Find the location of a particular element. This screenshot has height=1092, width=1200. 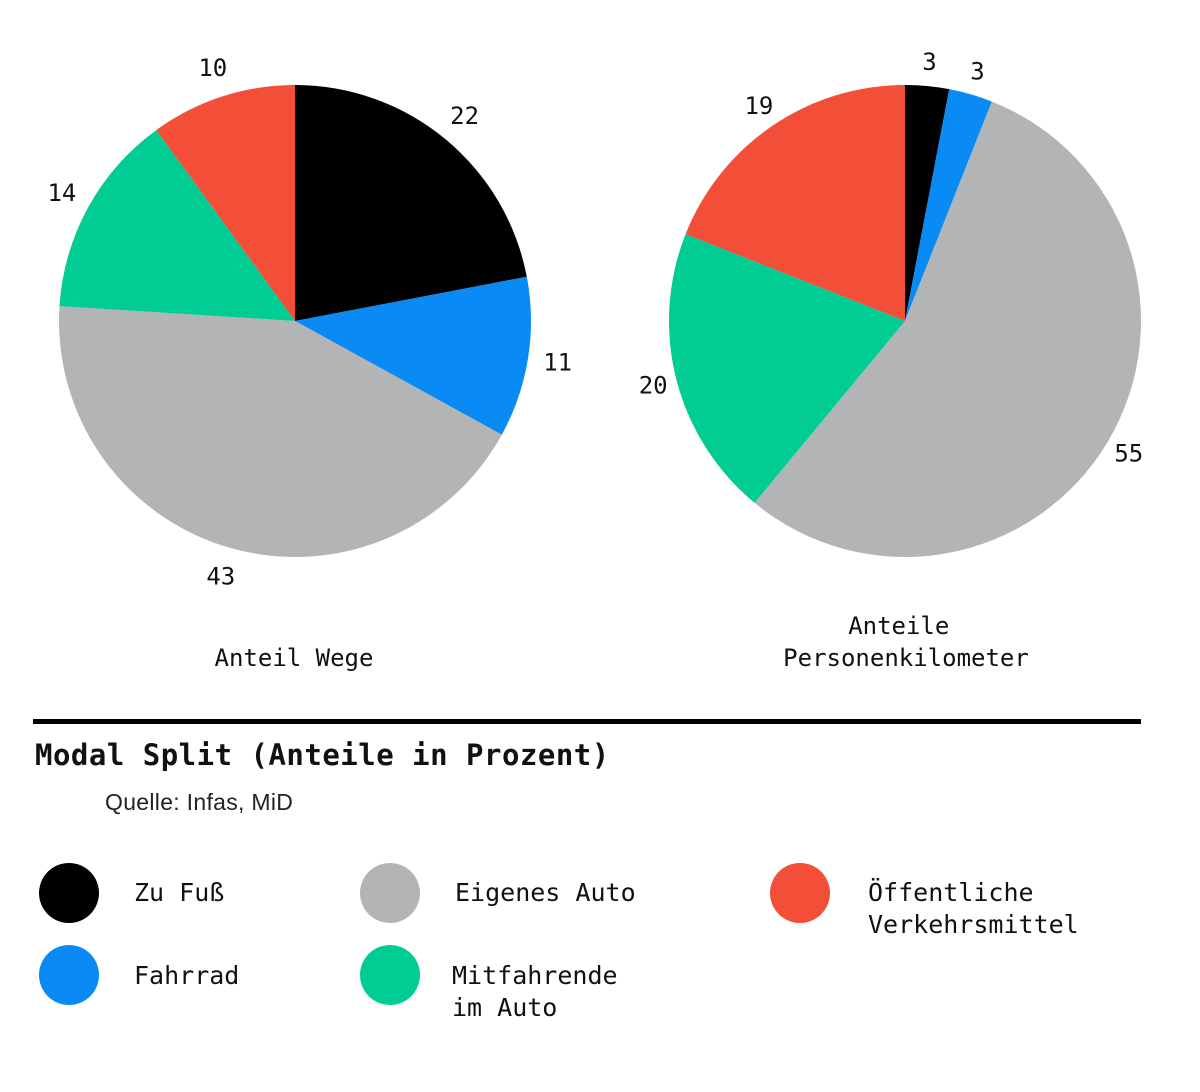

pkm-slice-zu-fuss is located at coordinates (927, 203).